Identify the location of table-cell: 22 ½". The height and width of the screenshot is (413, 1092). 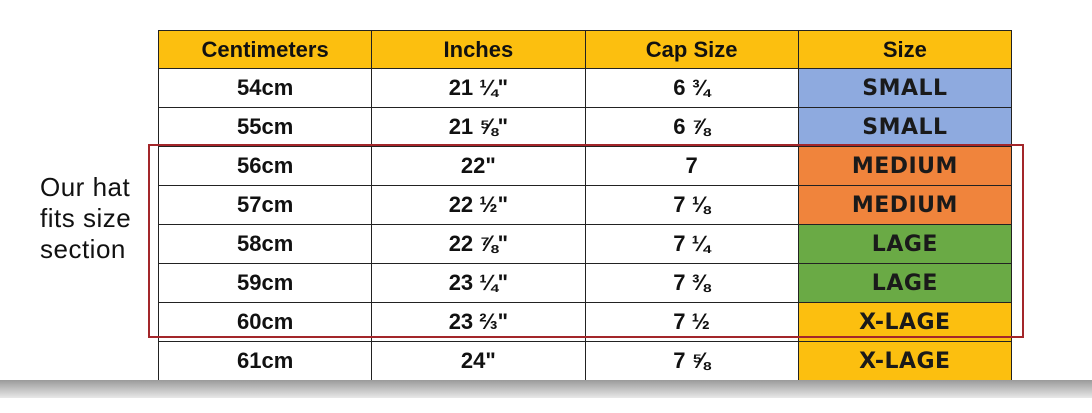
(478, 205).